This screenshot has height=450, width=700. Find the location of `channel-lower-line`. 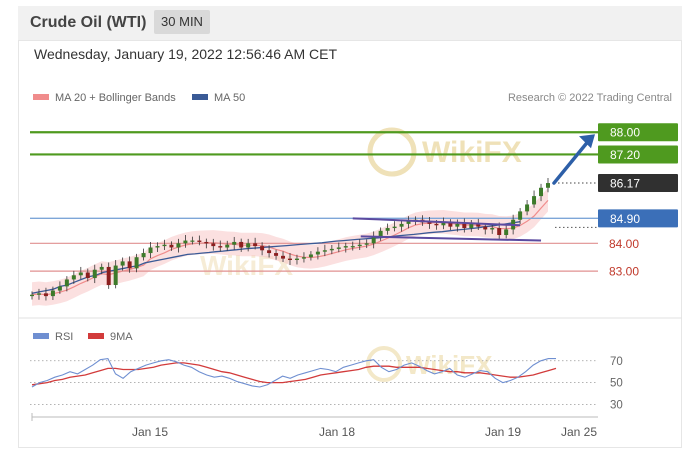

channel-lower-line is located at coordinates (451, 238).